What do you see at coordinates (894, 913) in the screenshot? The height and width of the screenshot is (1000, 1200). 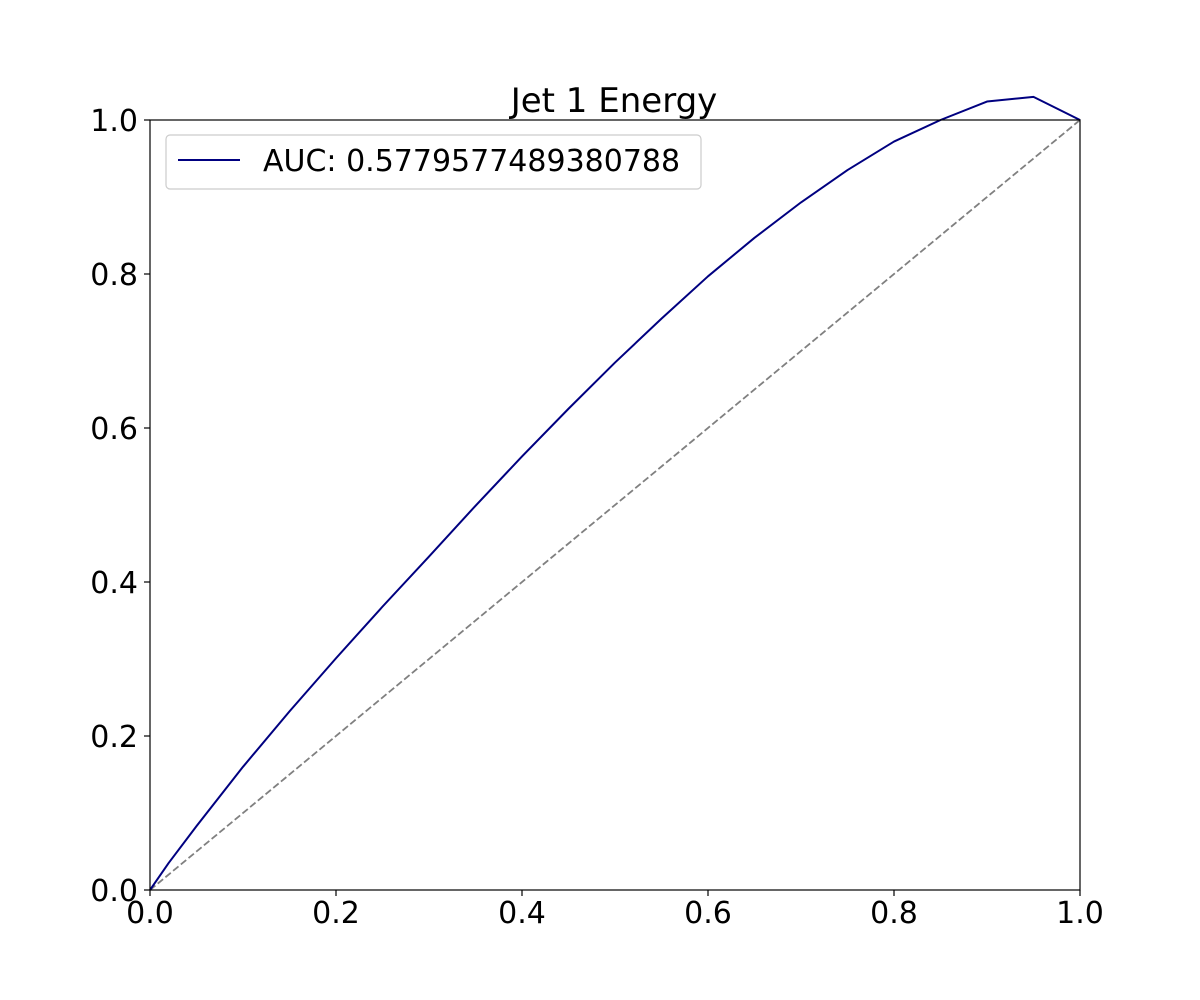 I see `x-tick-label: 0.8` at bounding box center [894, 913].